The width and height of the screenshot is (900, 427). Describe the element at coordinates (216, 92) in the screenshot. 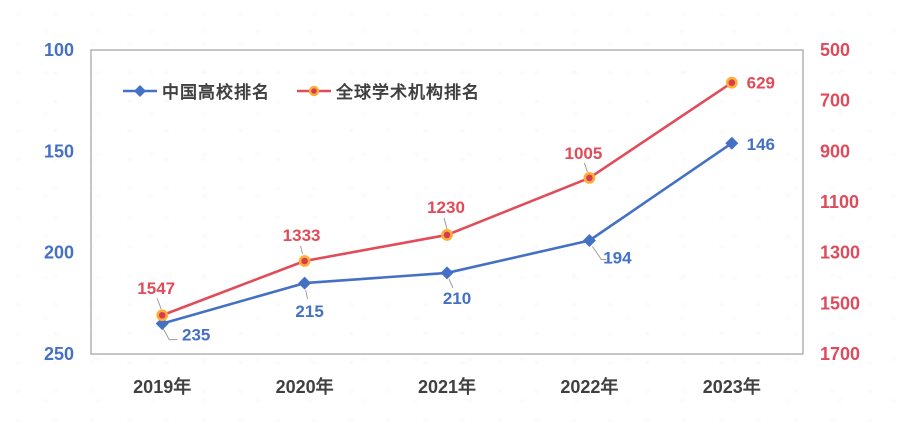

I see `legend-label: 中国高校排名` at that location.